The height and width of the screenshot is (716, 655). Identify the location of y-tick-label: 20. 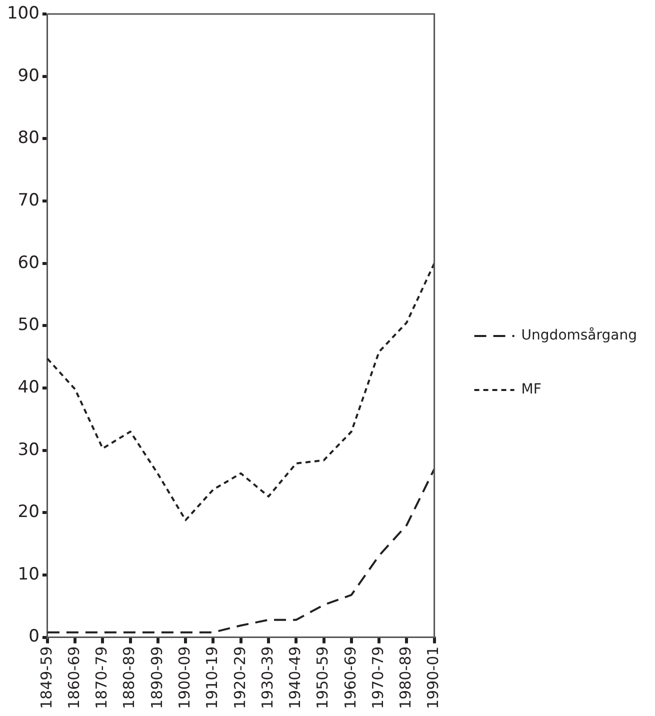
(29, 512).